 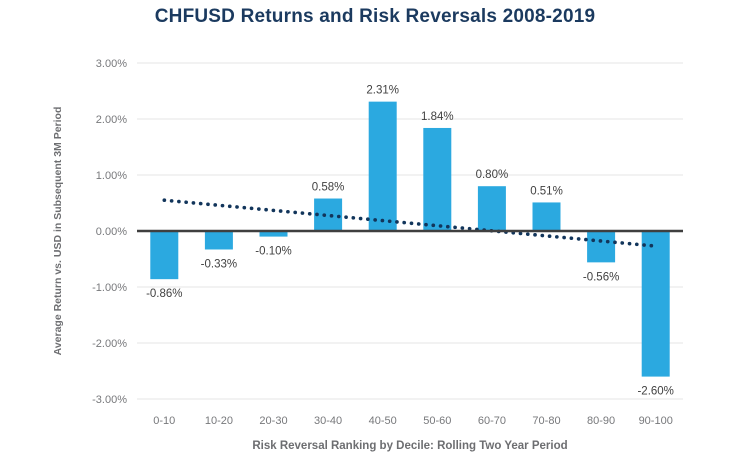 What do you see at coordinates (219, 264) in the screenshot?
I see `bar-value-label: -0.33%` at bounding box center [219, 264].